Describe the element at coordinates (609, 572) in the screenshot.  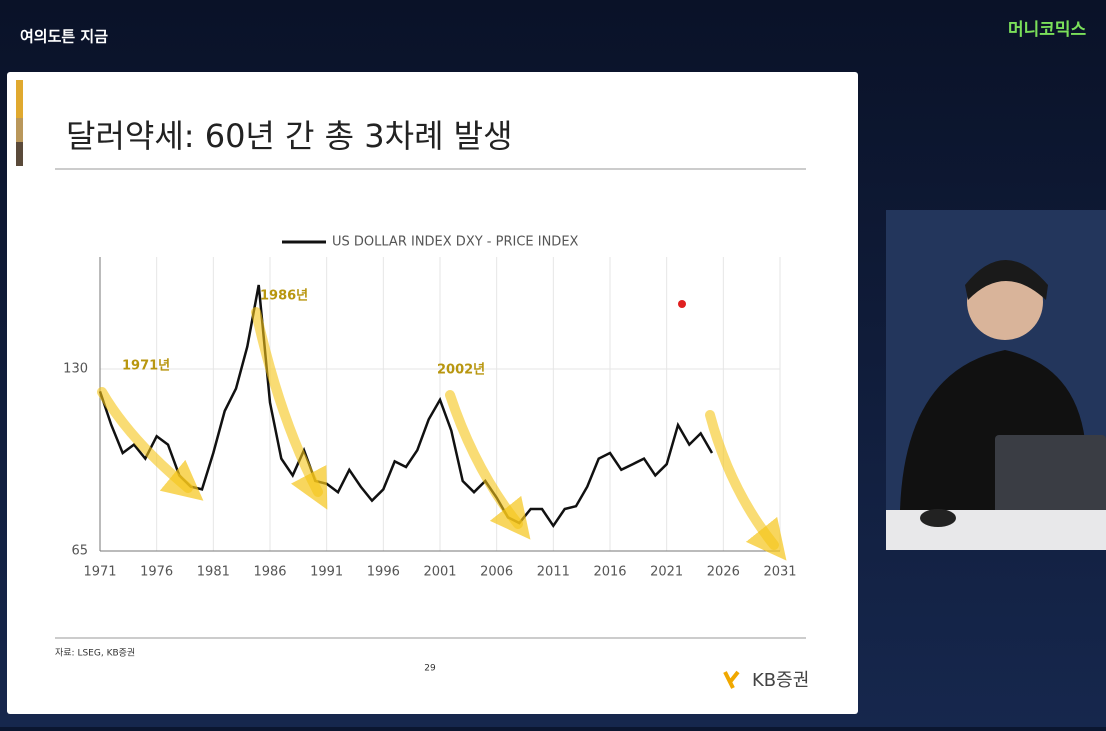
I see `x-tick-label: 2016` at that location.